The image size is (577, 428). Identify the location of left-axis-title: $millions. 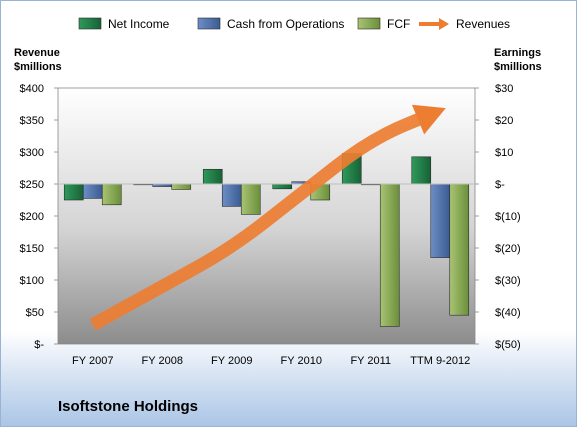
(38, 67).